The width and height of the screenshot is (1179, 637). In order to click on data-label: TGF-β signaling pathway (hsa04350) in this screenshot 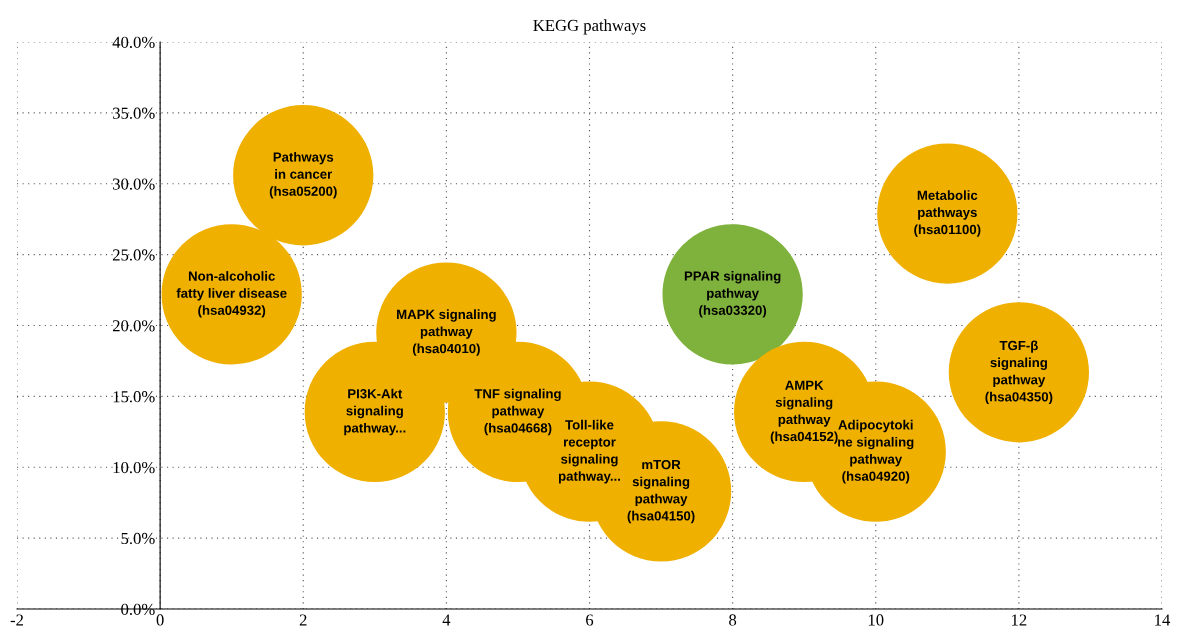, I will do `click(1019, 372)`.